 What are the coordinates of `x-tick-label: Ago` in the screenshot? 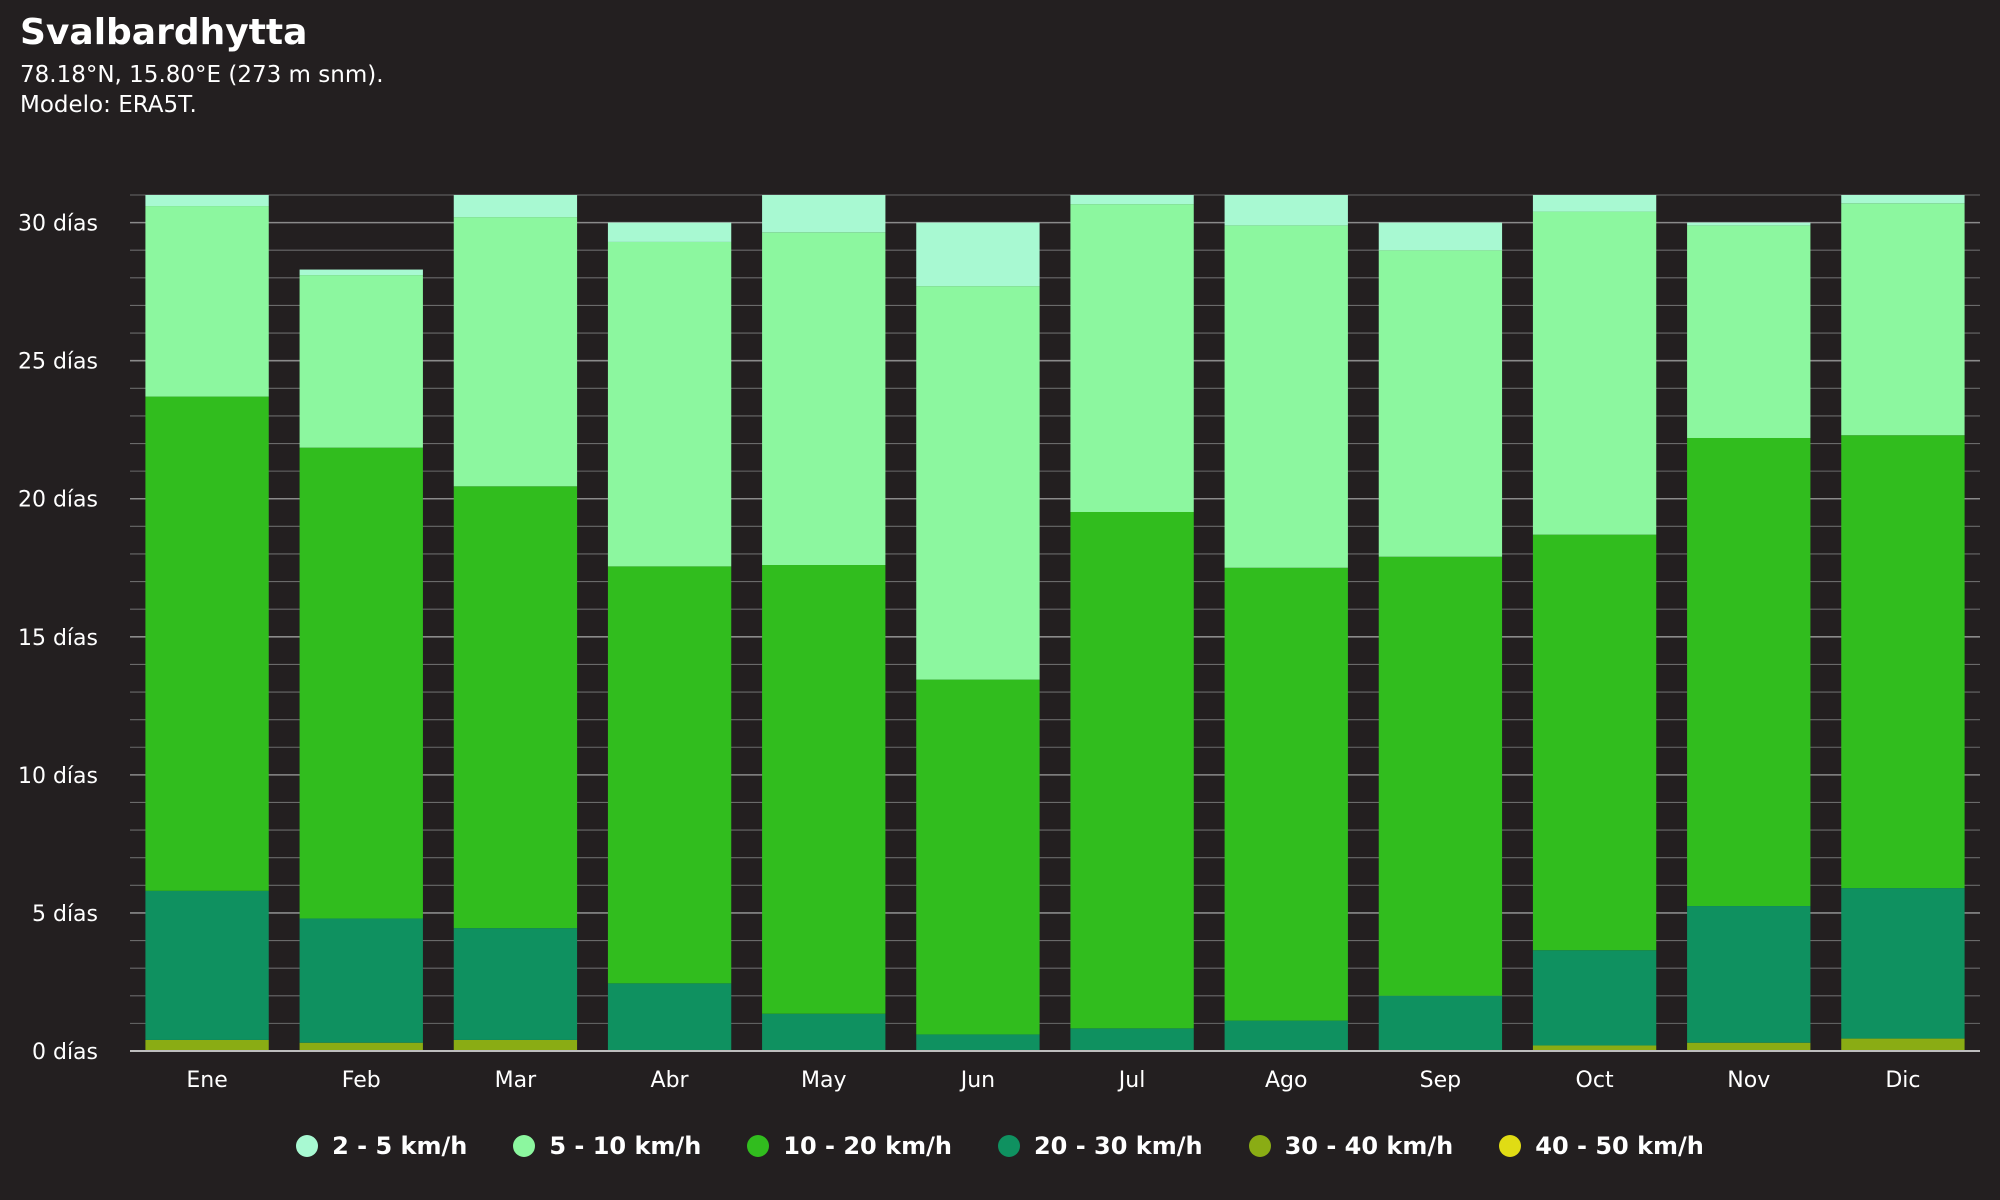 It's located at (1286, 1080).